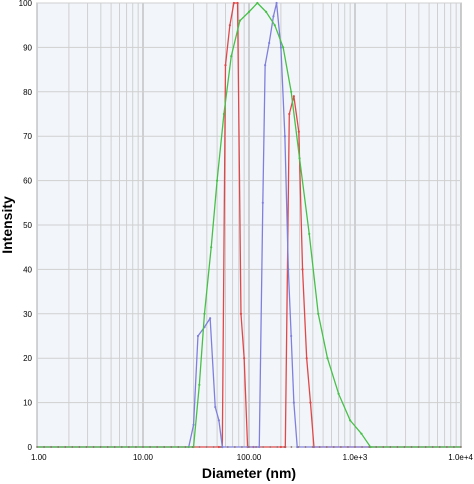  I want to click on y-tick-label: 100, so click(26, 4).